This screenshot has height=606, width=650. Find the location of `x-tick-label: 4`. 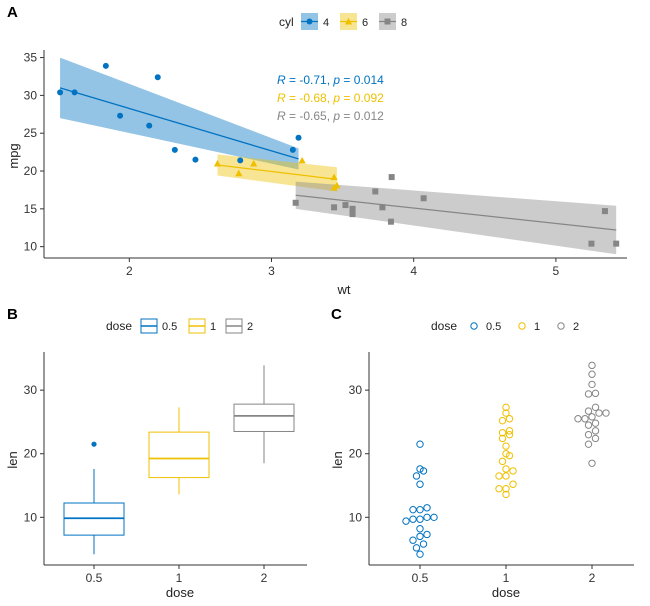

x-tick-label: 4 is located at coordinates (413, 271).